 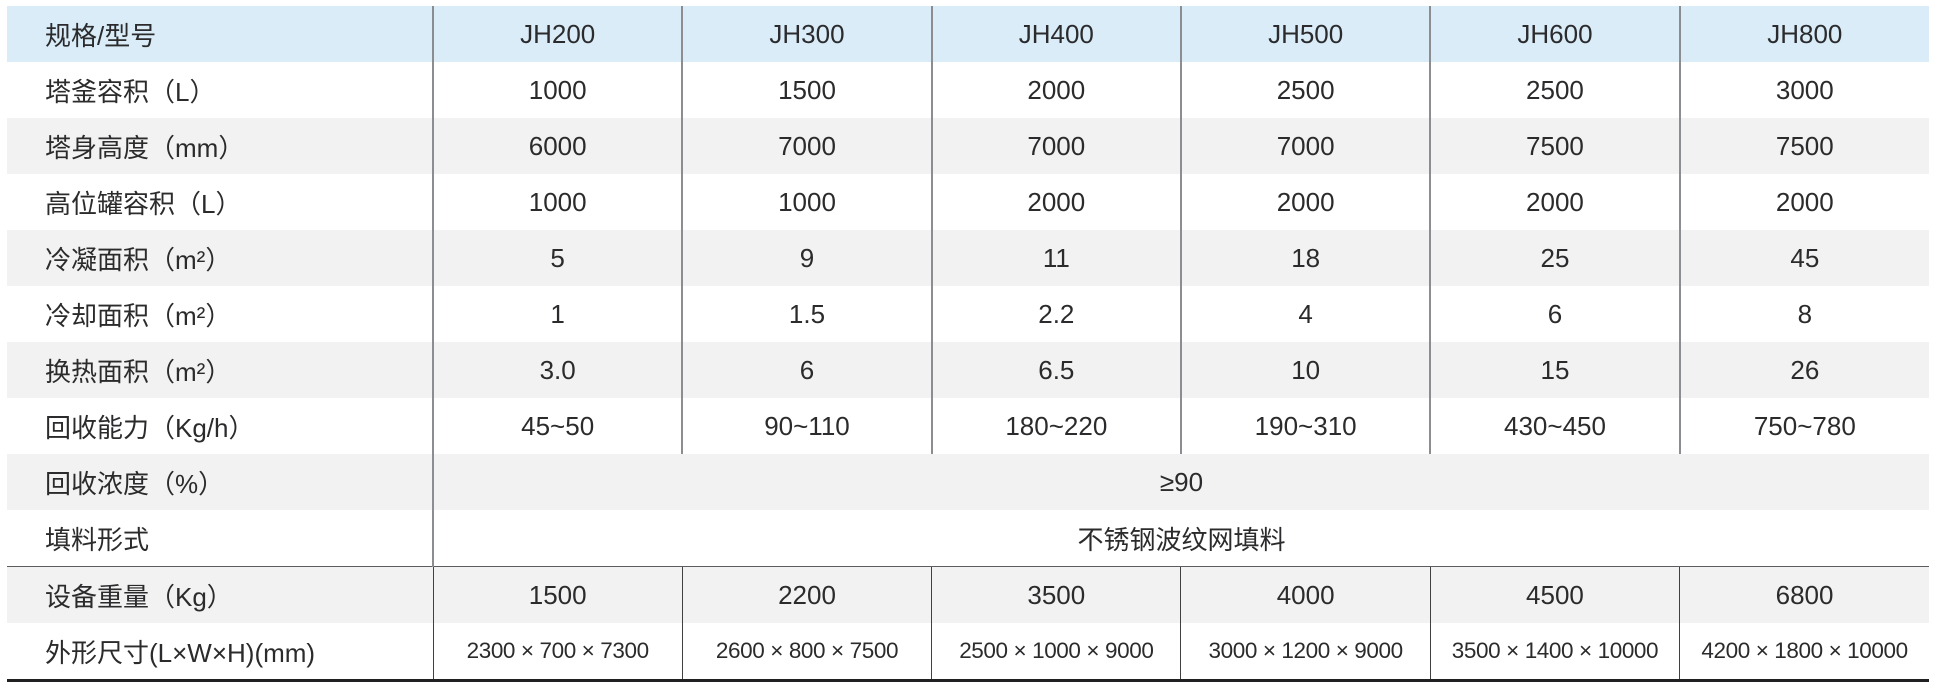 What do you see at coordinates (557, 370) in the screenshot?
I see `cell-value: 3.0` at bounding box center [557, 370].